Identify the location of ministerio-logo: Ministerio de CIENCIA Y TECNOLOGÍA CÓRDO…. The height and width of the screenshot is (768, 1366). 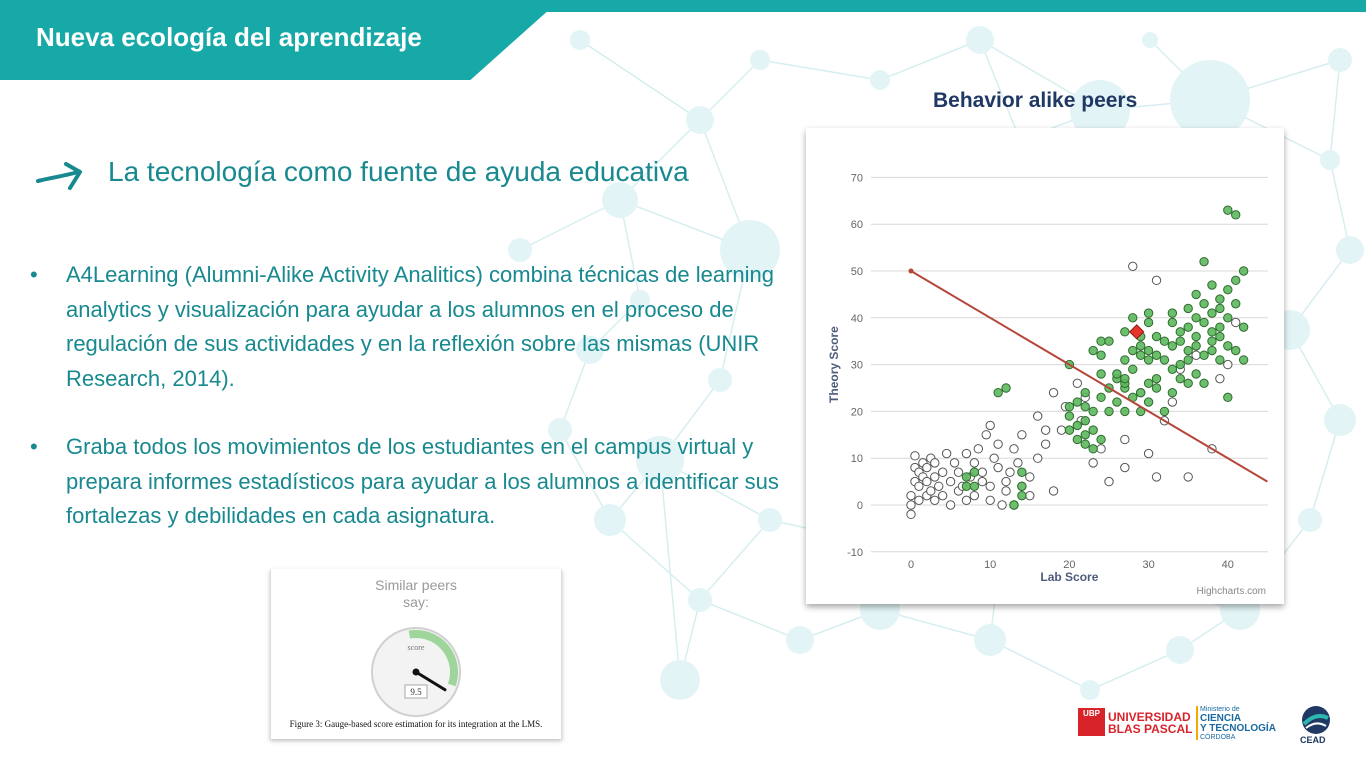
(1238, 724).